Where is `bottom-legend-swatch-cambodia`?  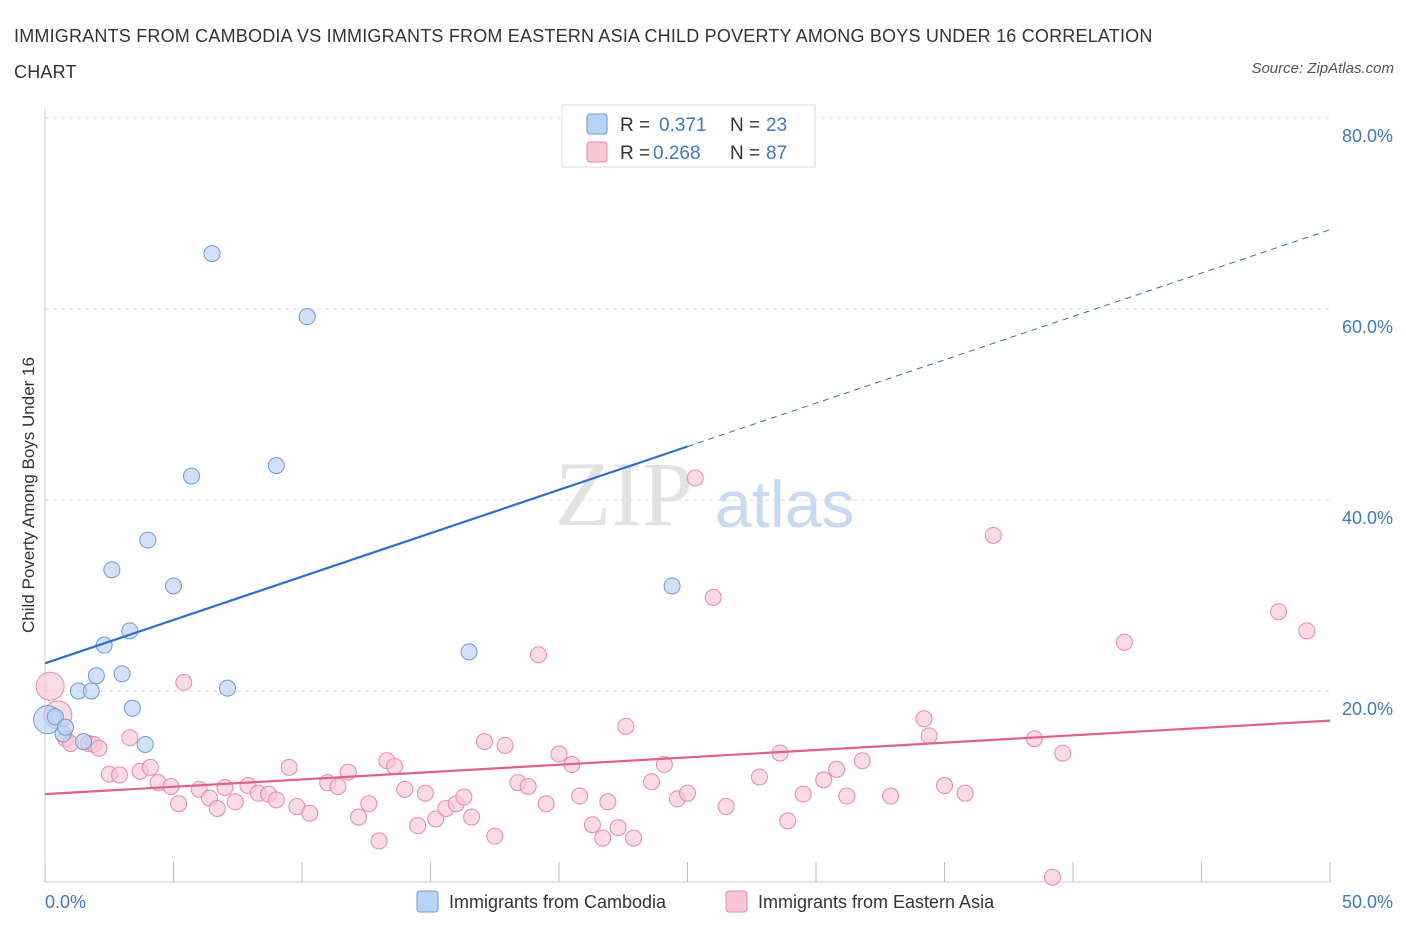 bottom-legend-swatch-cambodia is located at coordinates (427, 901).